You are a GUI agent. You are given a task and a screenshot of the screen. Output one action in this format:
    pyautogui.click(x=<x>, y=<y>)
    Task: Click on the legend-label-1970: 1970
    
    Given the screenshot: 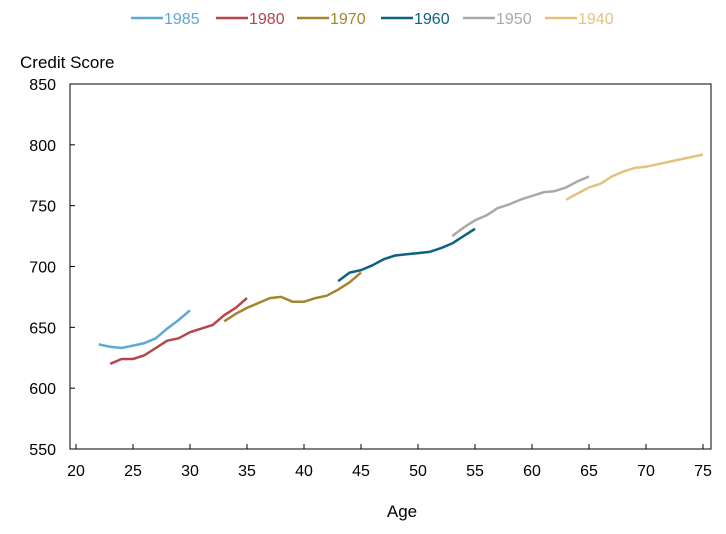 What is the action you would take?
    pyautogui.click(x=348, y=19)
    